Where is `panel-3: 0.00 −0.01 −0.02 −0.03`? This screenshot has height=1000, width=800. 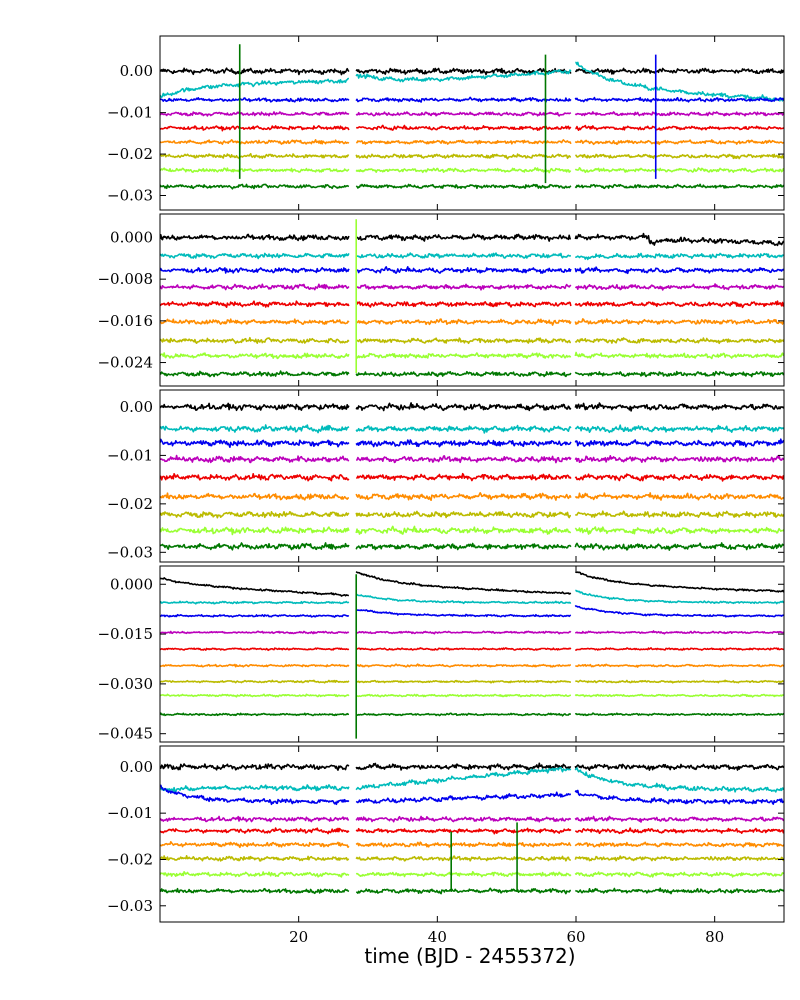 panel-3: 0.00 −0.01 −0.02 −0.03 is located at coordinates (446, 476).